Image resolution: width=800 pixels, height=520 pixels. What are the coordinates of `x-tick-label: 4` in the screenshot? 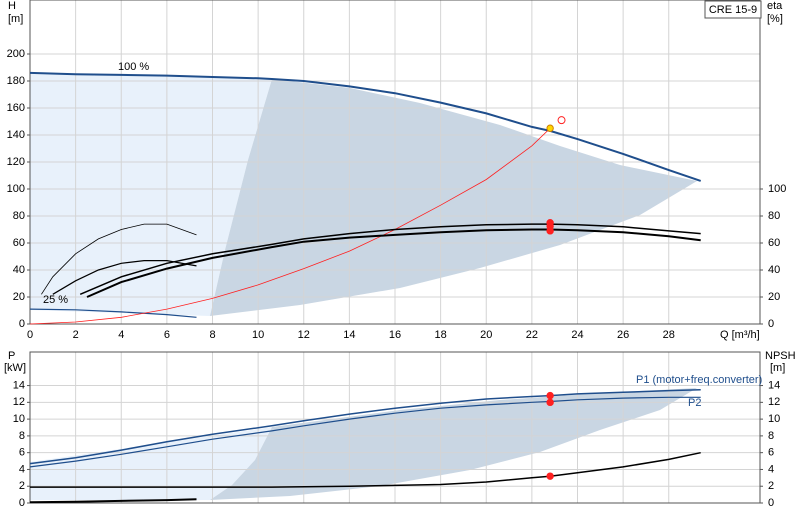 It's located at (121, 335).